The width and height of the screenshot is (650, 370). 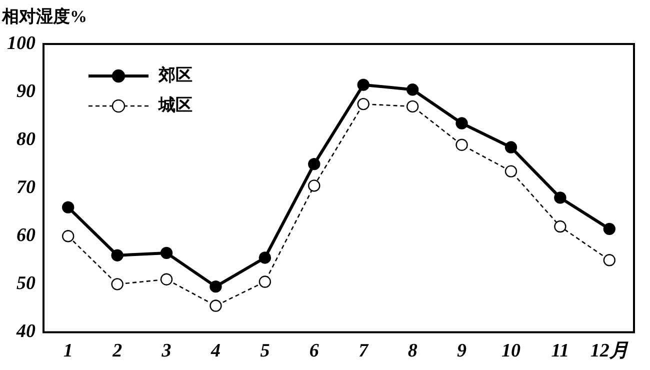 What do you see at coordinates (511, 351) in the screenshot?
I see `x-tick-label: 10` at bounding box center [511, 351].